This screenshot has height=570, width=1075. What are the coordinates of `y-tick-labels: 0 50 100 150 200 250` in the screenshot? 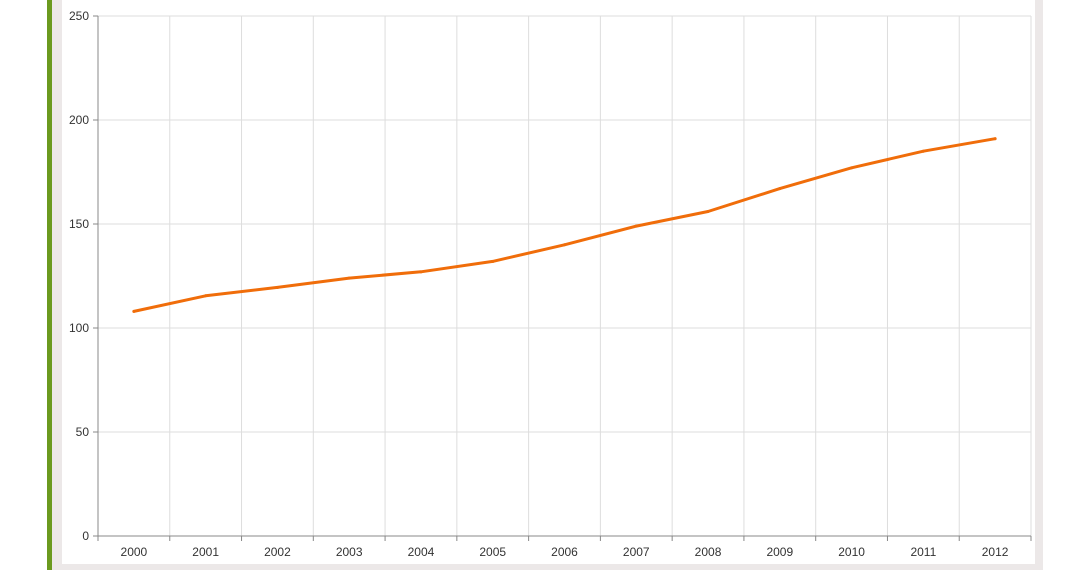 It's located at (79, 276).